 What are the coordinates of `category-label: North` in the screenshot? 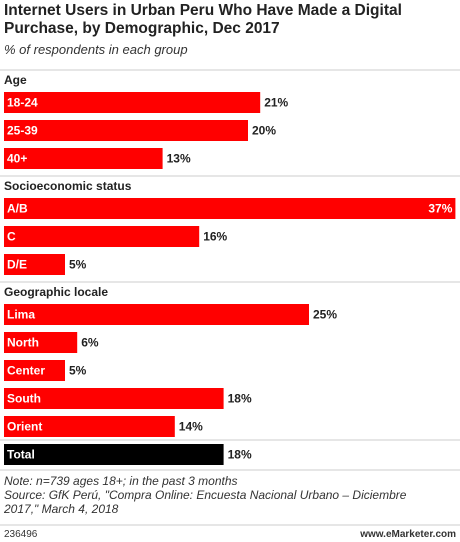 It's located at (23, 343).